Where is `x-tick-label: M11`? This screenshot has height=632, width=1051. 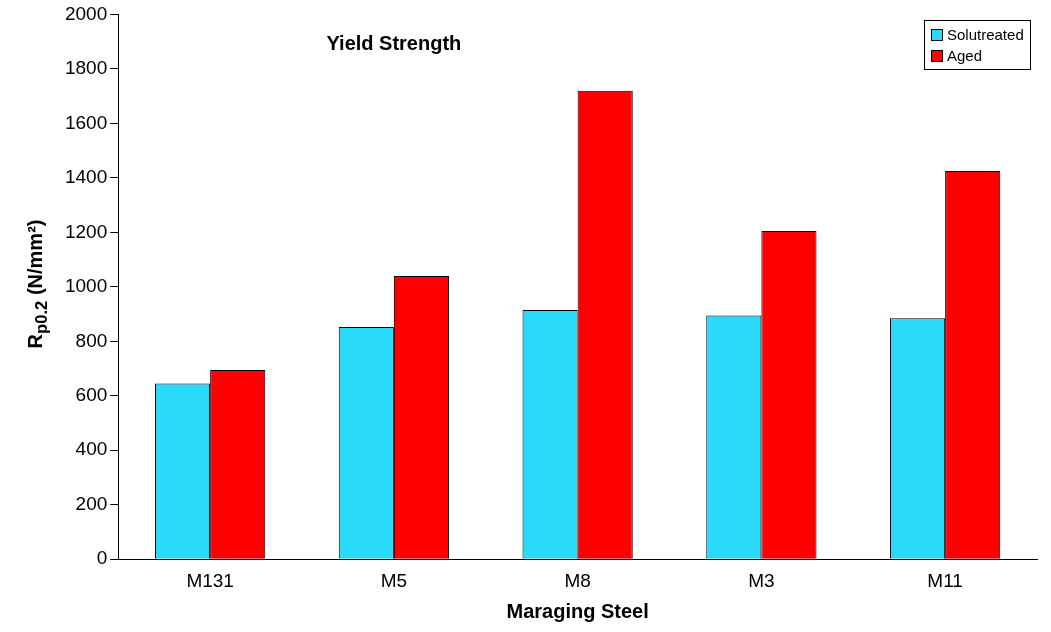
x-tick-label: M11 is located at coordinates (945, 580).